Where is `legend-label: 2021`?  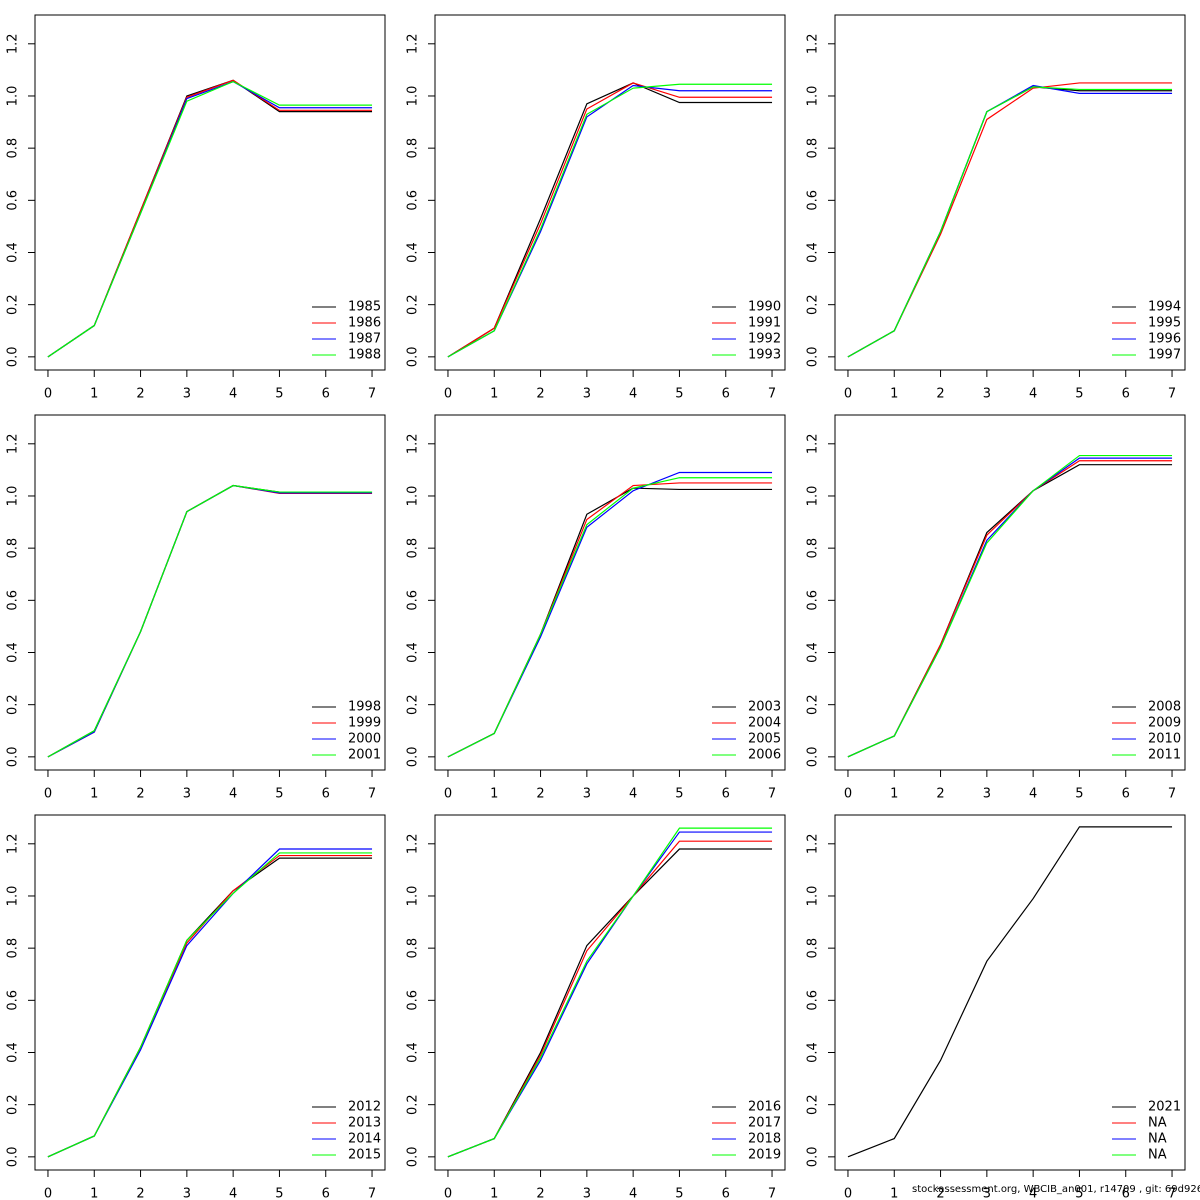
legend-label: 2021 is located at coordinates (1164, 1107).